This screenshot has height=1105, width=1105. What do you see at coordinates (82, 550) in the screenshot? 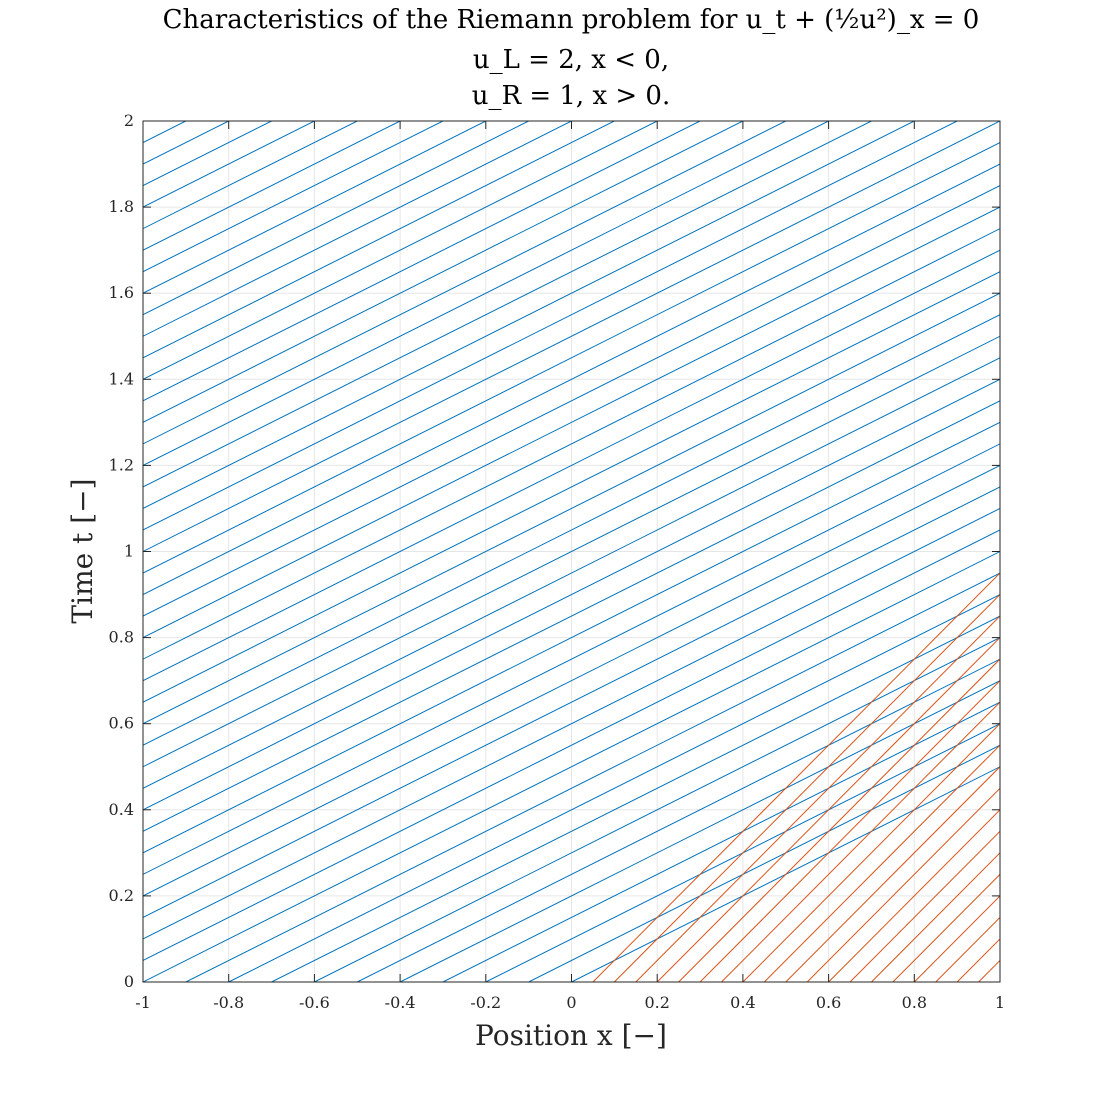
I see `y-axis-label: Time t [−]` at bounding box center [82, 550].